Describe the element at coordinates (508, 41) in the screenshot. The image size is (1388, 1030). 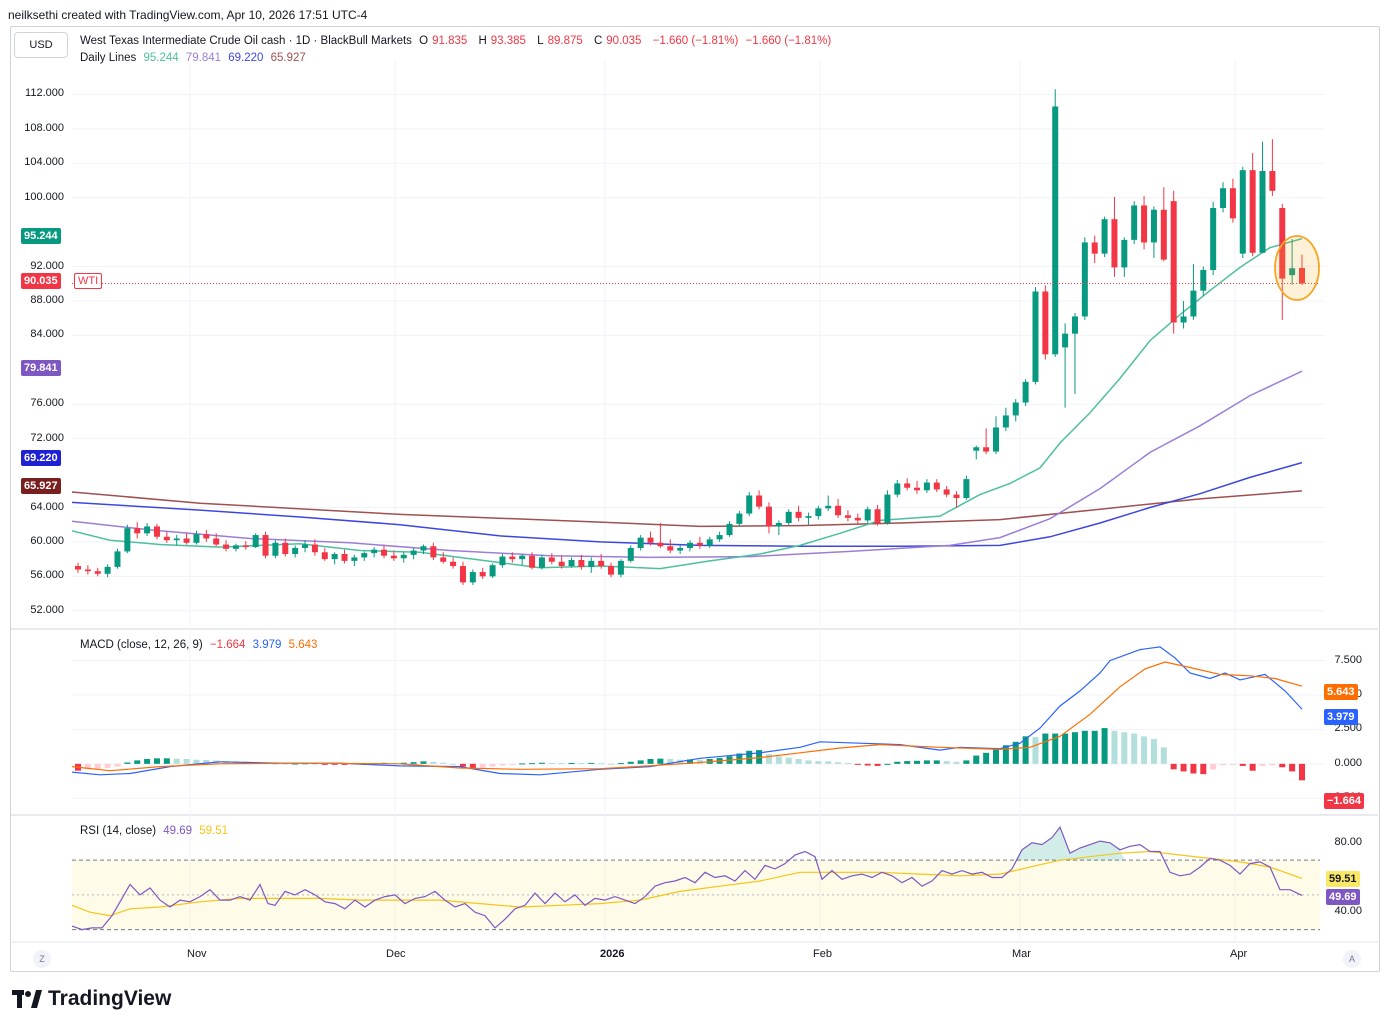
I see `high-value: 93.385` at that location.